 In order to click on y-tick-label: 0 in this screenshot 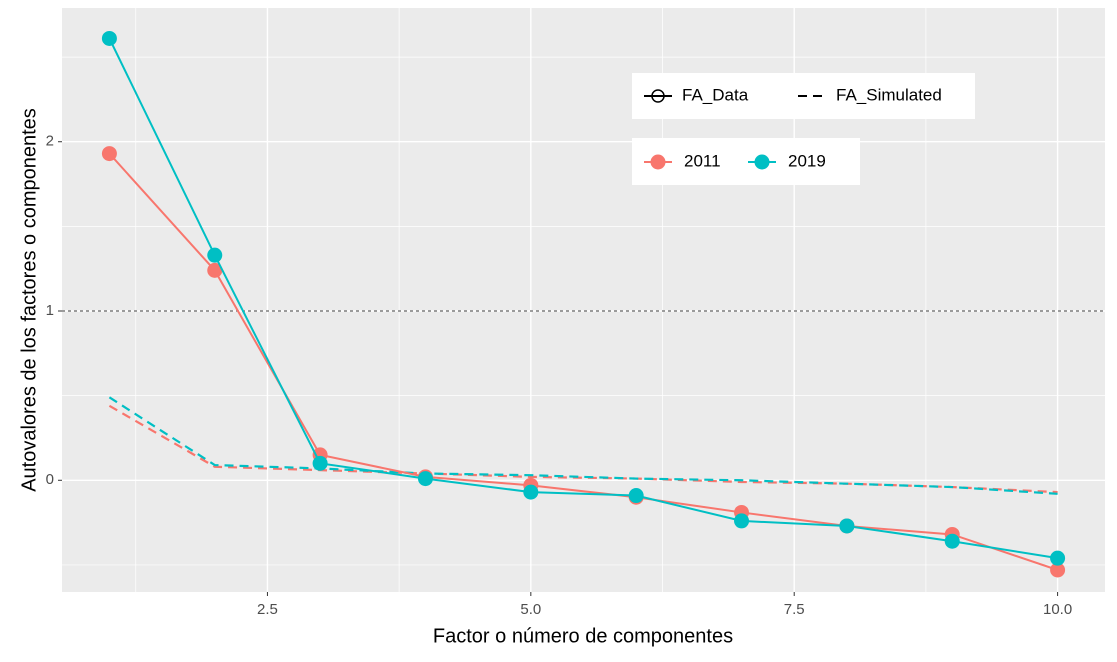, I will do `click(50, 479)`.